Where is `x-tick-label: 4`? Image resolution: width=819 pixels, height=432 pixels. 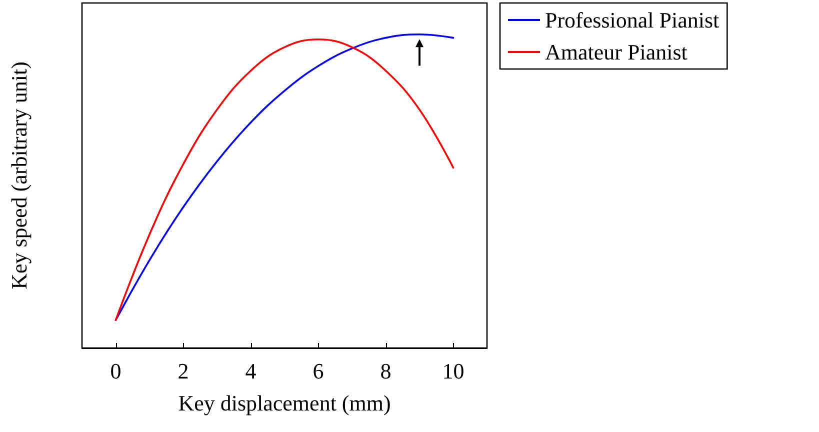
x-tick-label: 4 is located at coordinates (250, 371).